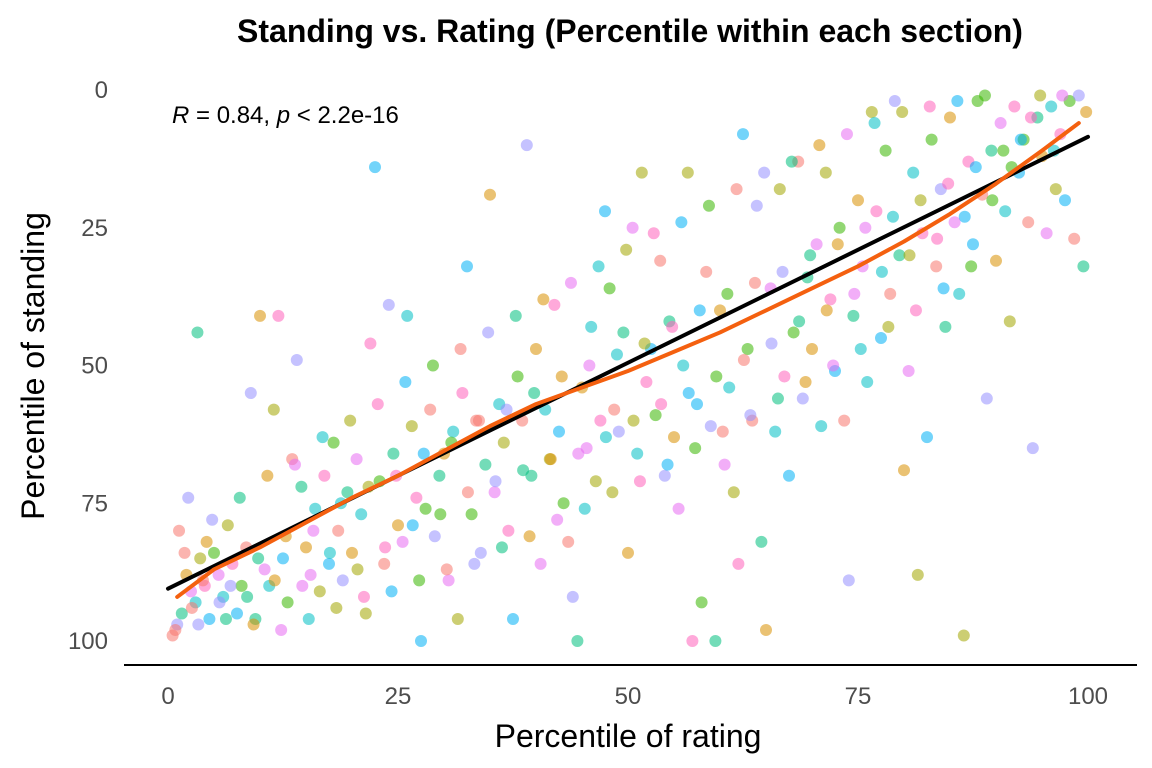 This screenshot has height=768, width=1152. Describe the element at coordinates (1088, 696) in the screenshot. I see `x-tick-label: 100` at that location.